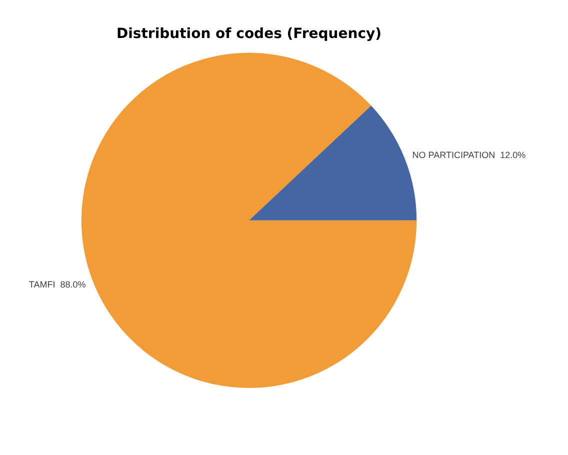 This screenshot has height=455, width=568. I want to click on slice-label: TAMFI 88.0%, so click(57, 285).